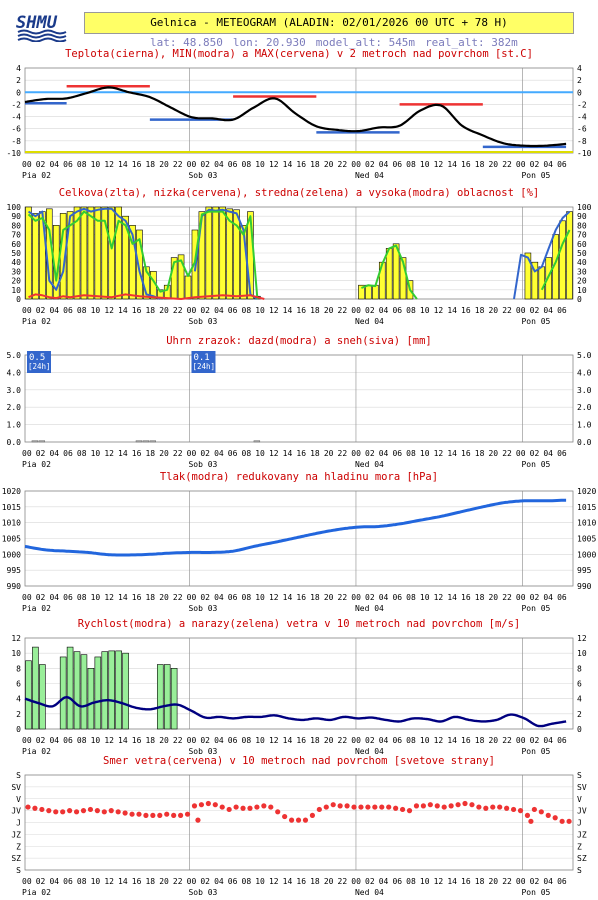  I want to click on panel-frame, so click(299, 253).